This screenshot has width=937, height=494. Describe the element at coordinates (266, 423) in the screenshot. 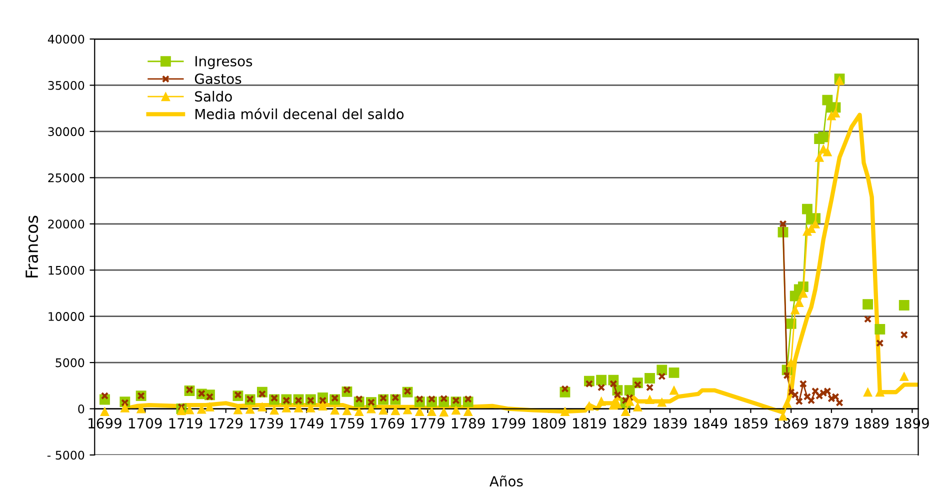

I see `x-tick-label: 1739` at that location.